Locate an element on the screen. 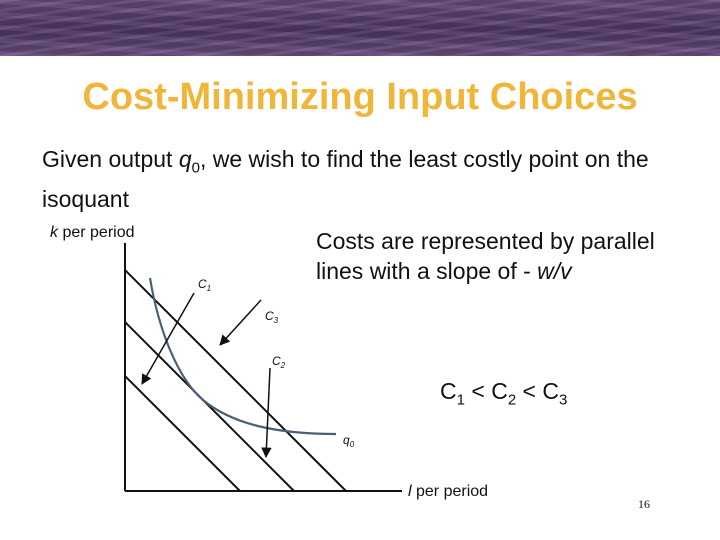 The width and height of the screenshot is (720, 540). label-c1-sub: 1 is located at coordinates (209, 288).